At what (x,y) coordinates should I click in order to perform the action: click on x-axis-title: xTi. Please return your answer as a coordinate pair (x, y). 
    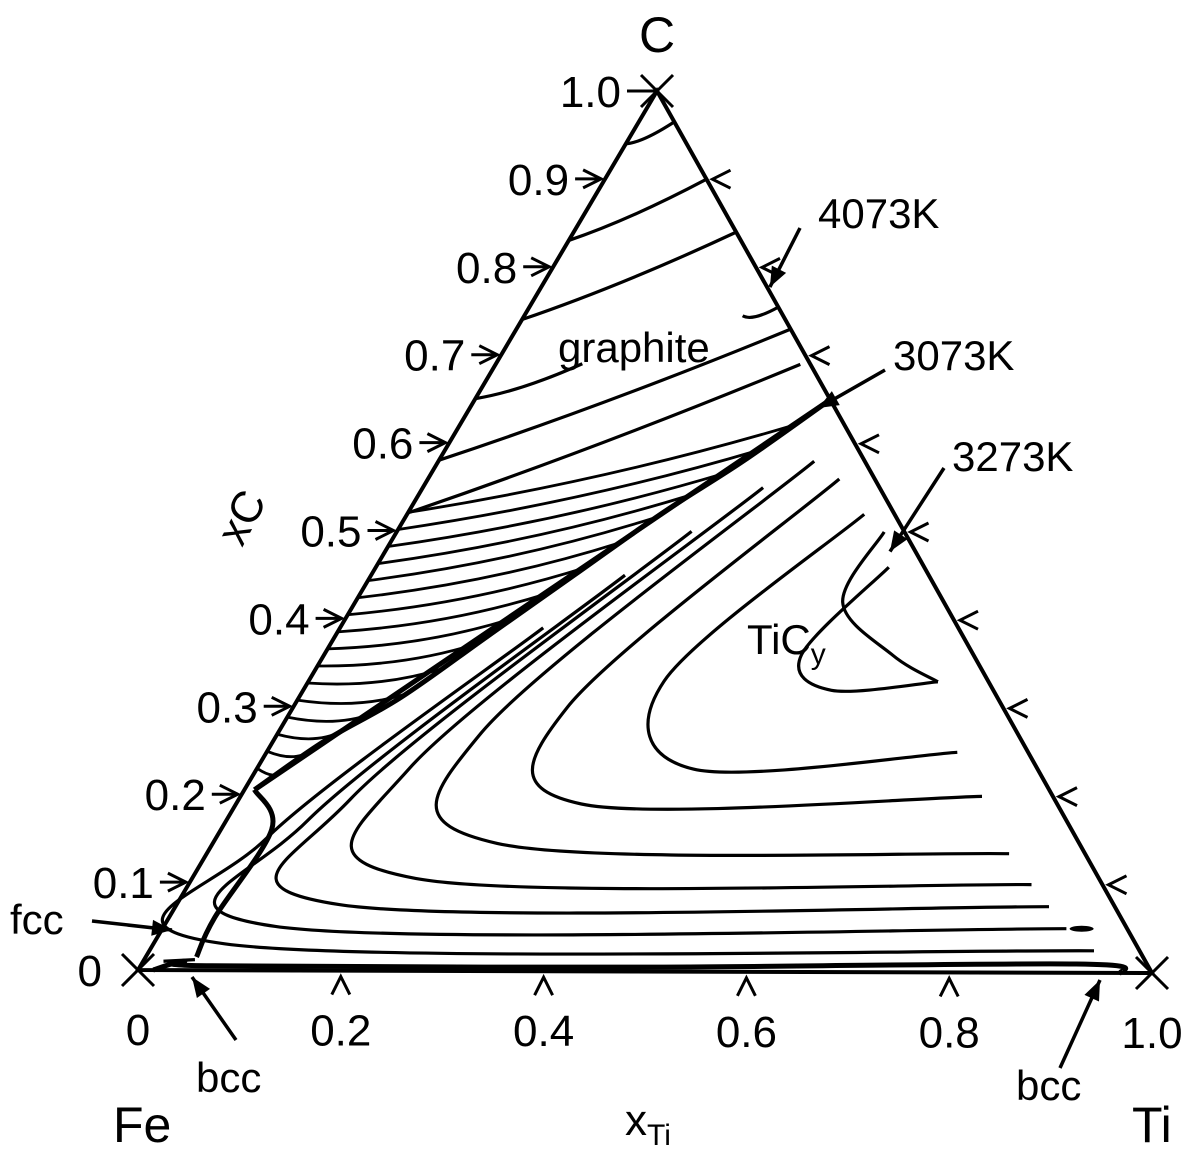
    Looking at the image, I should click on (648, 1124).